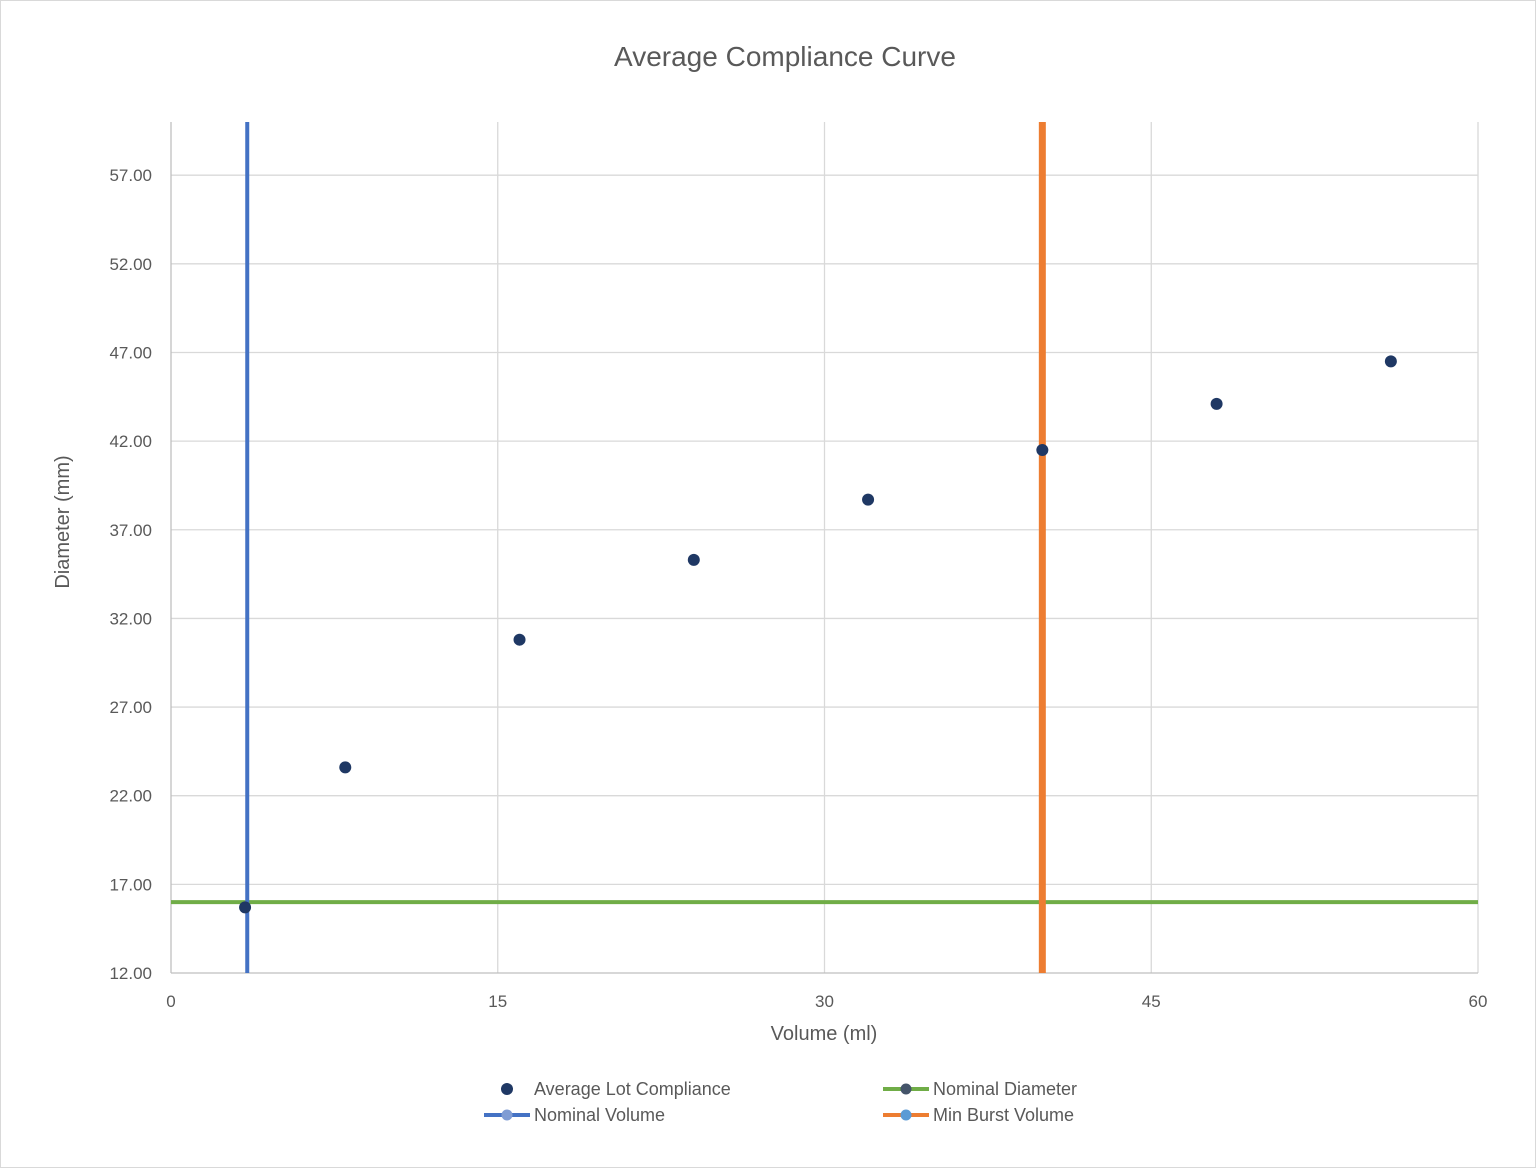 The image size is (1536, 1168). Describe the element at coordinates (130, 352) in the screenshot. I see `y-tick-label: 47.00` at that location.